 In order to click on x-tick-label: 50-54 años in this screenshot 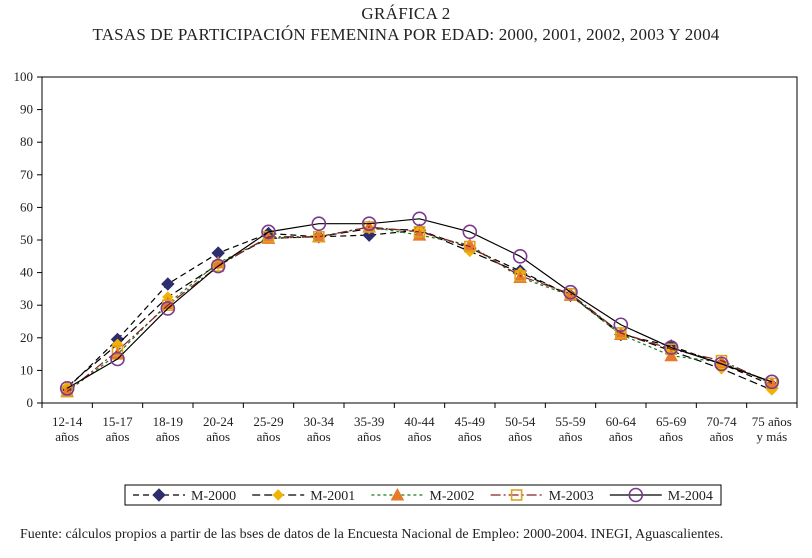, I will do `click(520, 429)`.